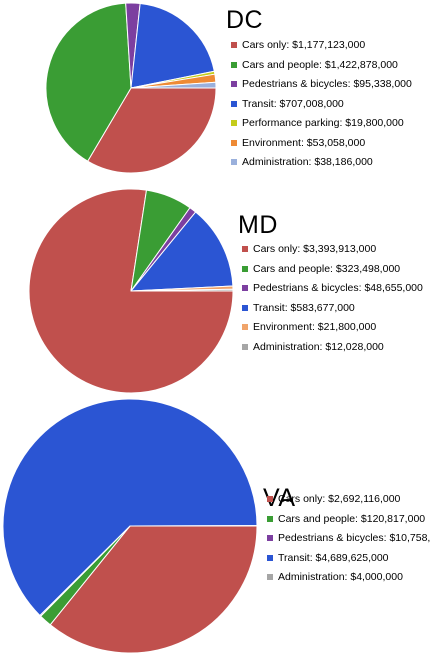 The image size is (430, 658). I want to click on legend-item-md-pedestrians-and-bicycles: Pedestrians & bicycles: $48,655,000, so click(332, 289).